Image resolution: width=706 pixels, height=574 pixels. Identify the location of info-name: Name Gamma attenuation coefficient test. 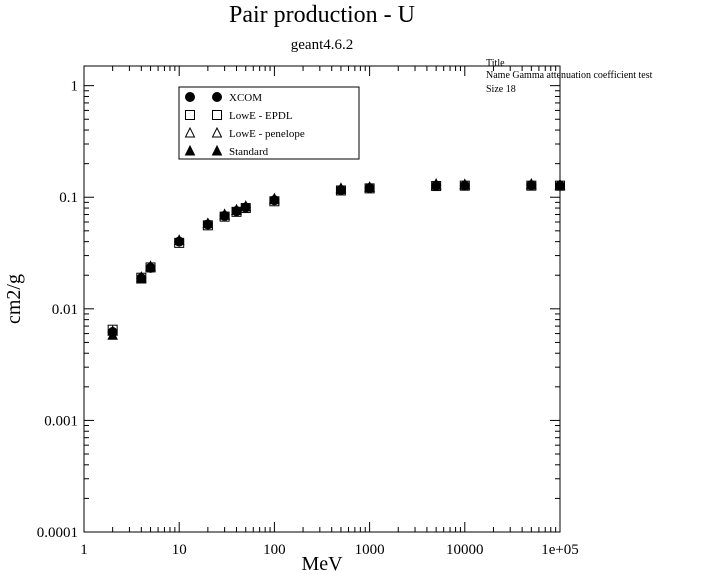
(569, 75).